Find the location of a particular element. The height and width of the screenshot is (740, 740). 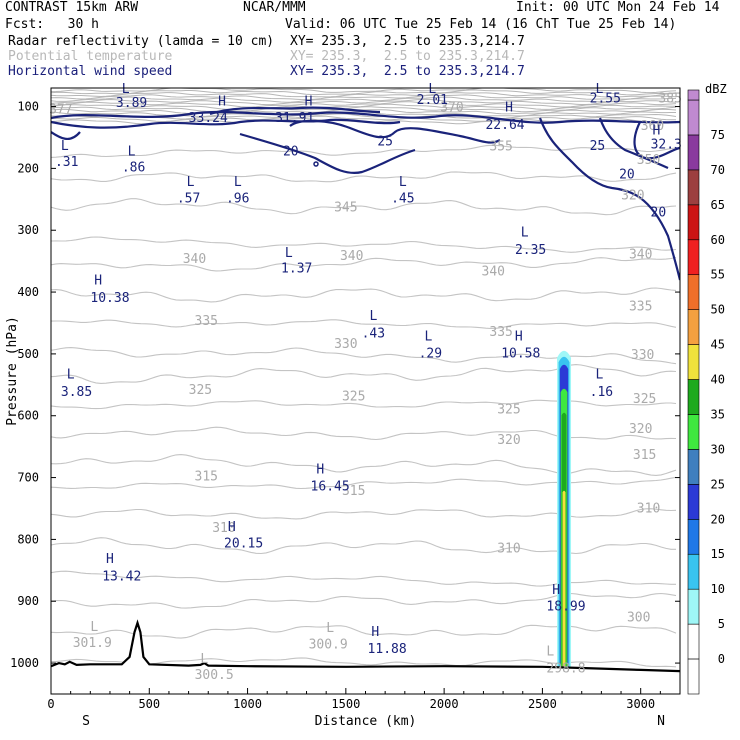

reflectivity-column is located at coordinates (564, 510).